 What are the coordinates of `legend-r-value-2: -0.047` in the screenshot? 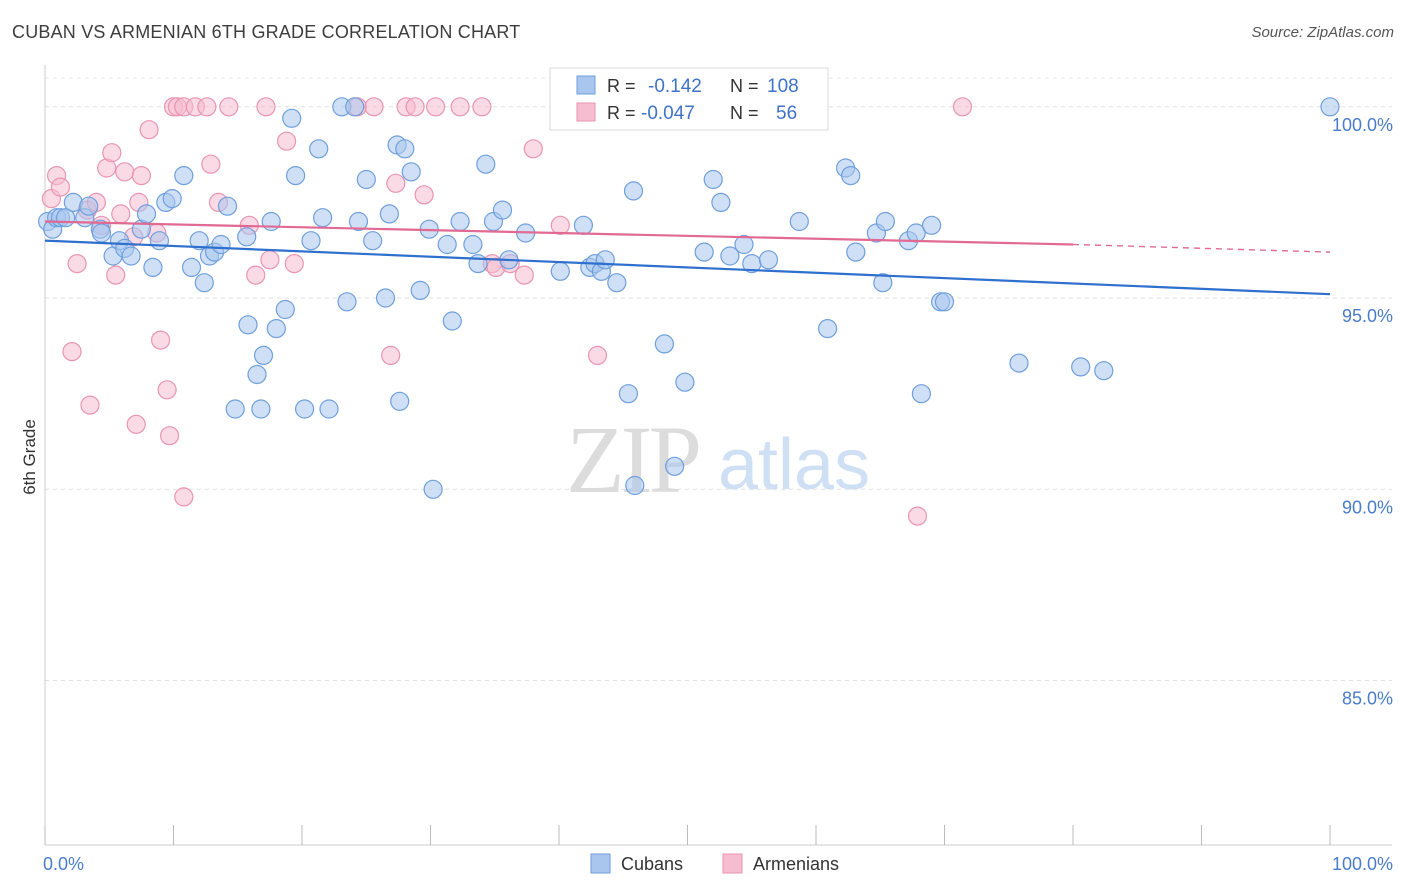 It's located at (668, 113).